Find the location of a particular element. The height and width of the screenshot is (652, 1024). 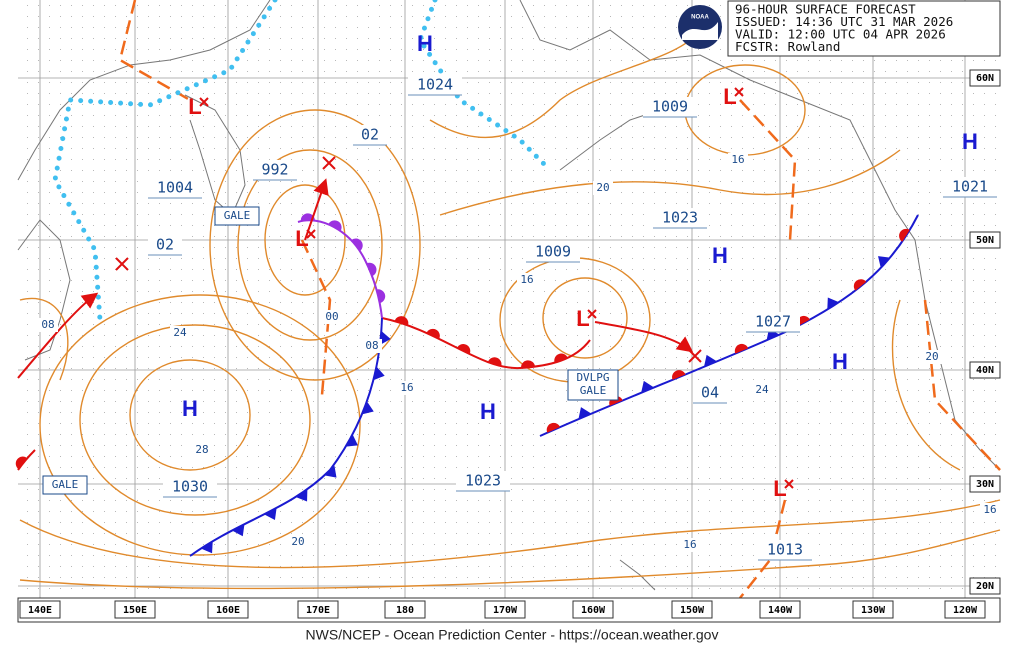

logo-bird is located at coordinates (700, 31).